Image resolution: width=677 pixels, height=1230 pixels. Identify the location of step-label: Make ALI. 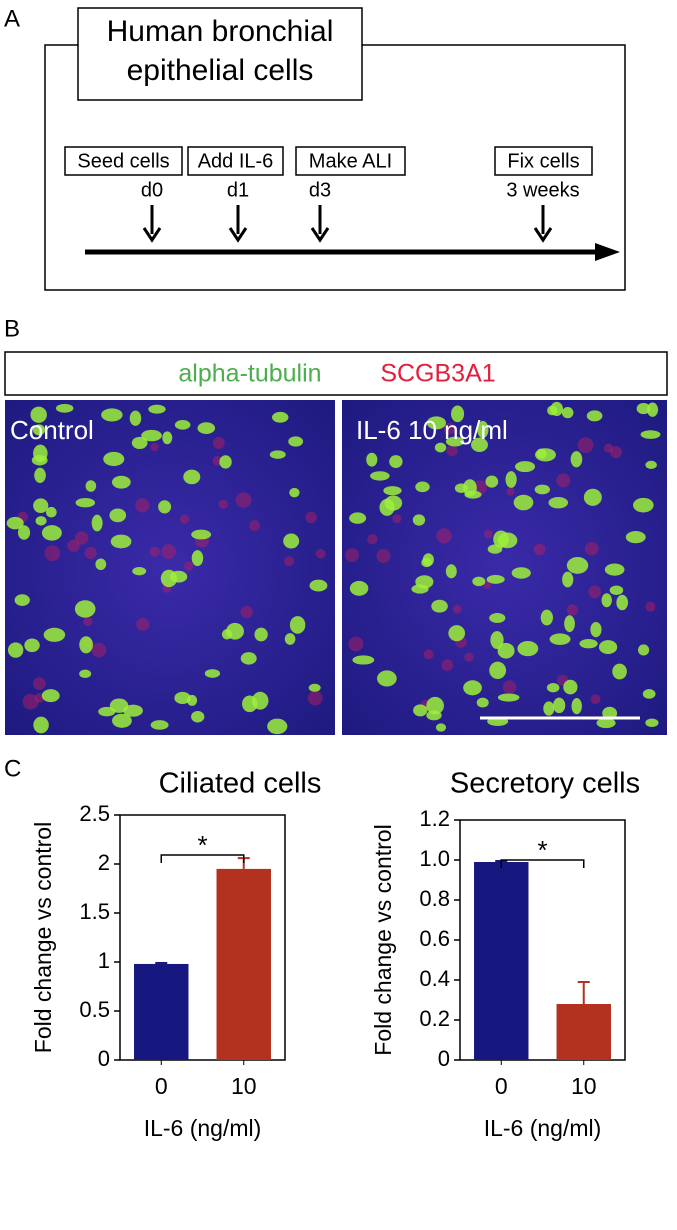
(350, 161).